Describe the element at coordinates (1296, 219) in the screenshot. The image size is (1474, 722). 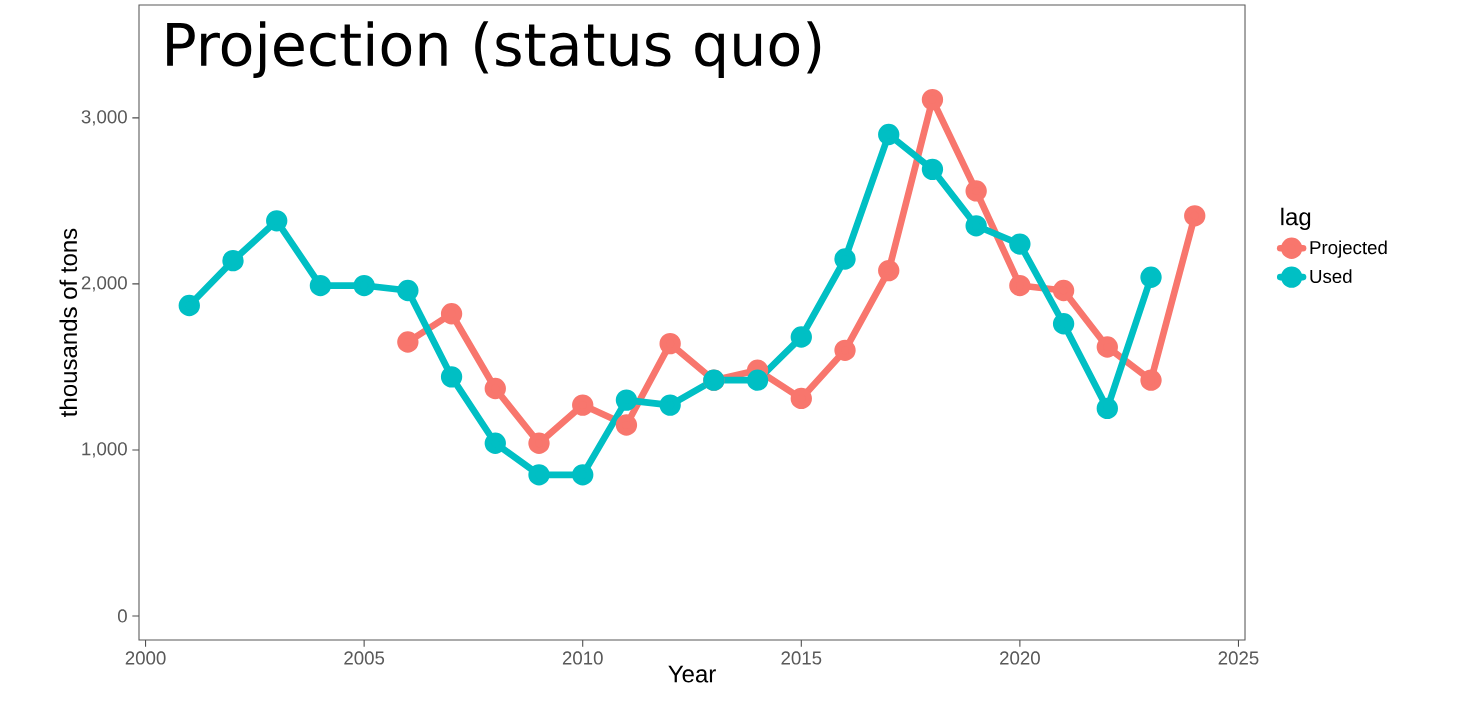
I see `legend-title: lag` at that location.